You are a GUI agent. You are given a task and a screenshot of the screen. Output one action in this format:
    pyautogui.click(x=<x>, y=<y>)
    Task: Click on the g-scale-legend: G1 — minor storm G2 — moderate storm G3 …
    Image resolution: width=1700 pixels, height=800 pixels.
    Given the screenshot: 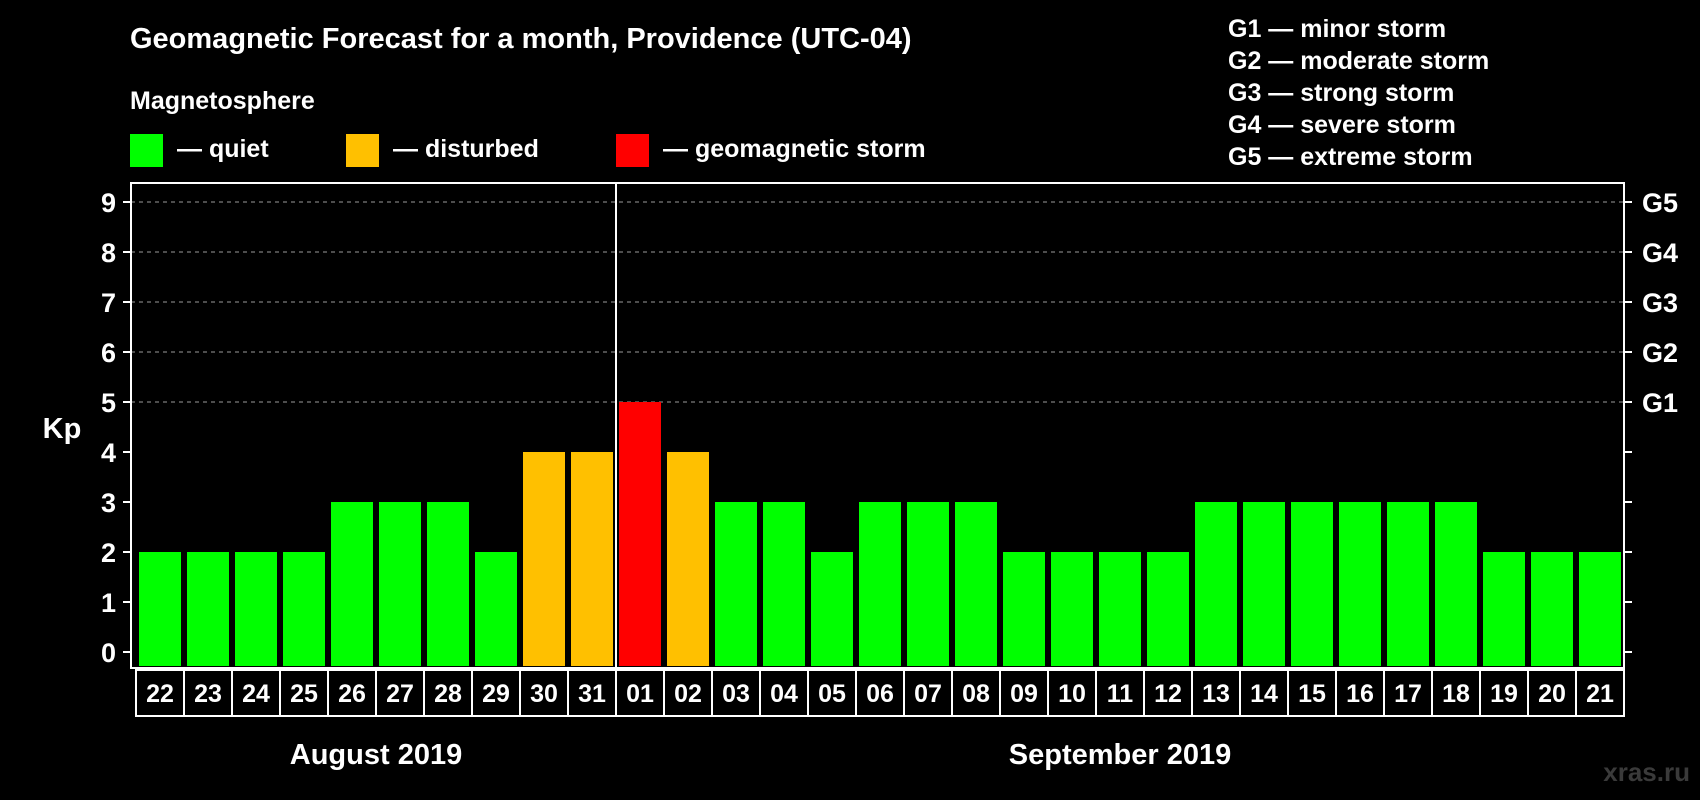 What is the action you would take?
    pyautogui.click(x=1358, y=93)
    